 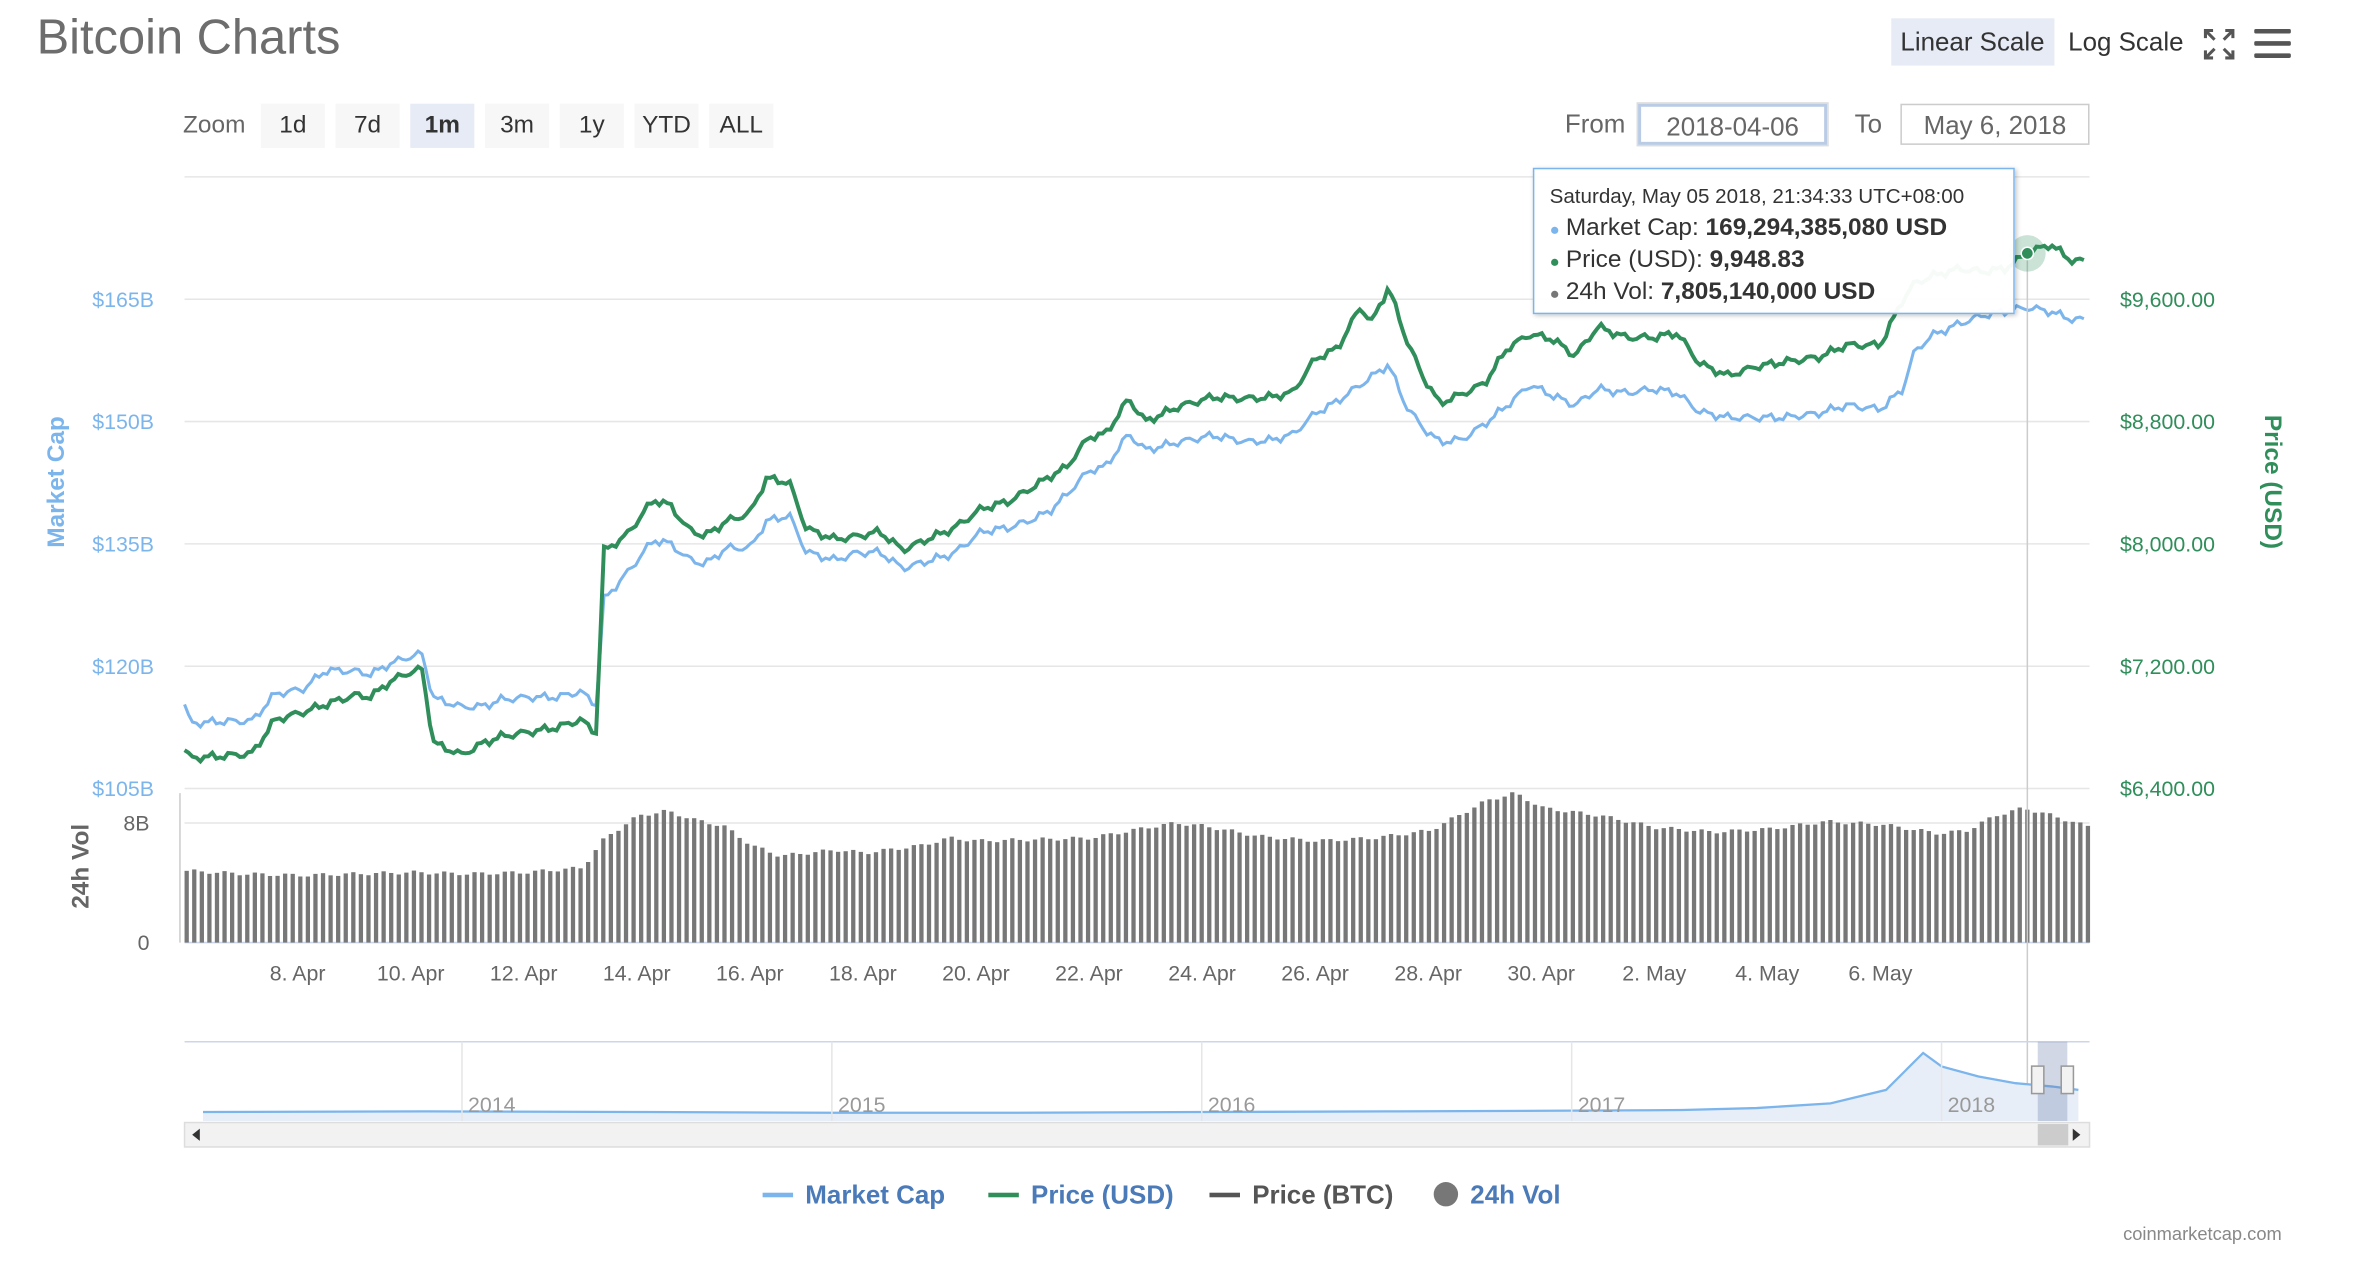 I want to click on x-tick-label: 20. Apr, so click(x=976, y=974).